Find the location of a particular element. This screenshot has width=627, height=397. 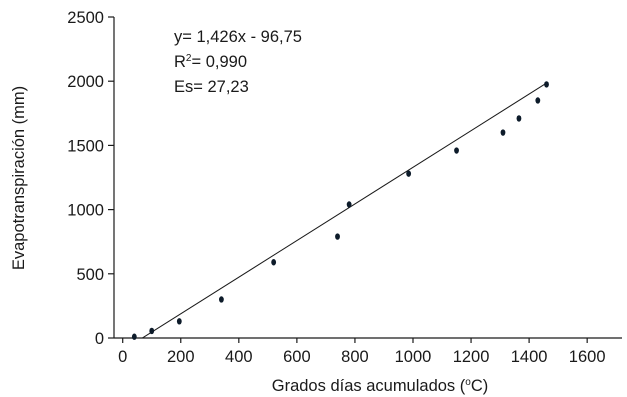

r-squared: R2= 0,990 is located at coordinates (210, 62).